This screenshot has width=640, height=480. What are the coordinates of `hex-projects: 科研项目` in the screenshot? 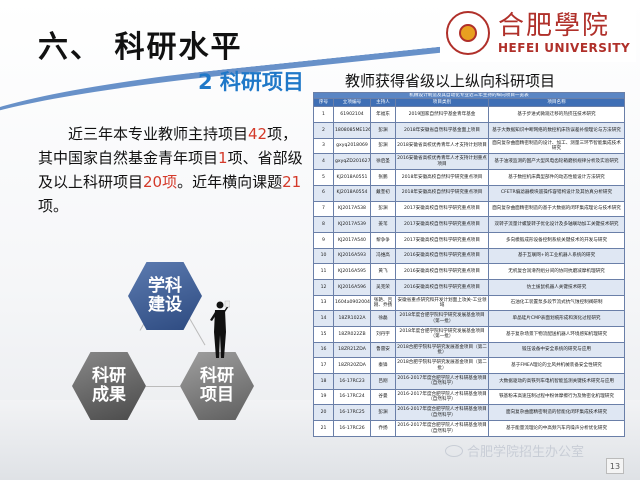 It's located at (217, 386).